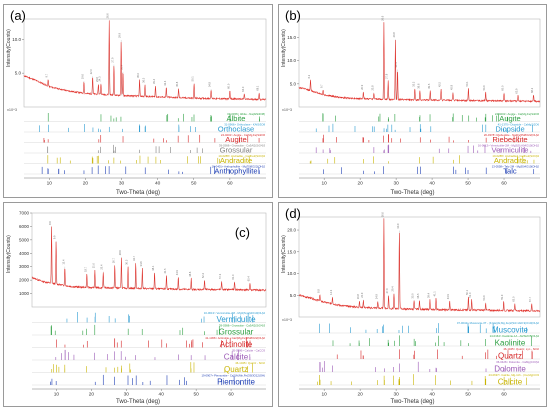 This screenshot has height=409, width=550. I want to click on peak-label: 19.8, so click(358, 297).